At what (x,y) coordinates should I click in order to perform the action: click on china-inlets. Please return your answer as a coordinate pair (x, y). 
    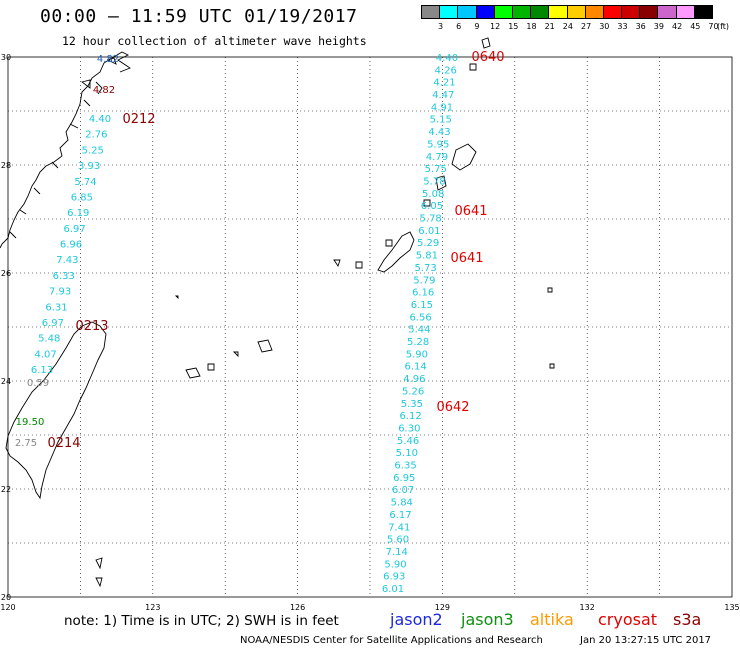
    Looking at the image, I should click on (56, 160).